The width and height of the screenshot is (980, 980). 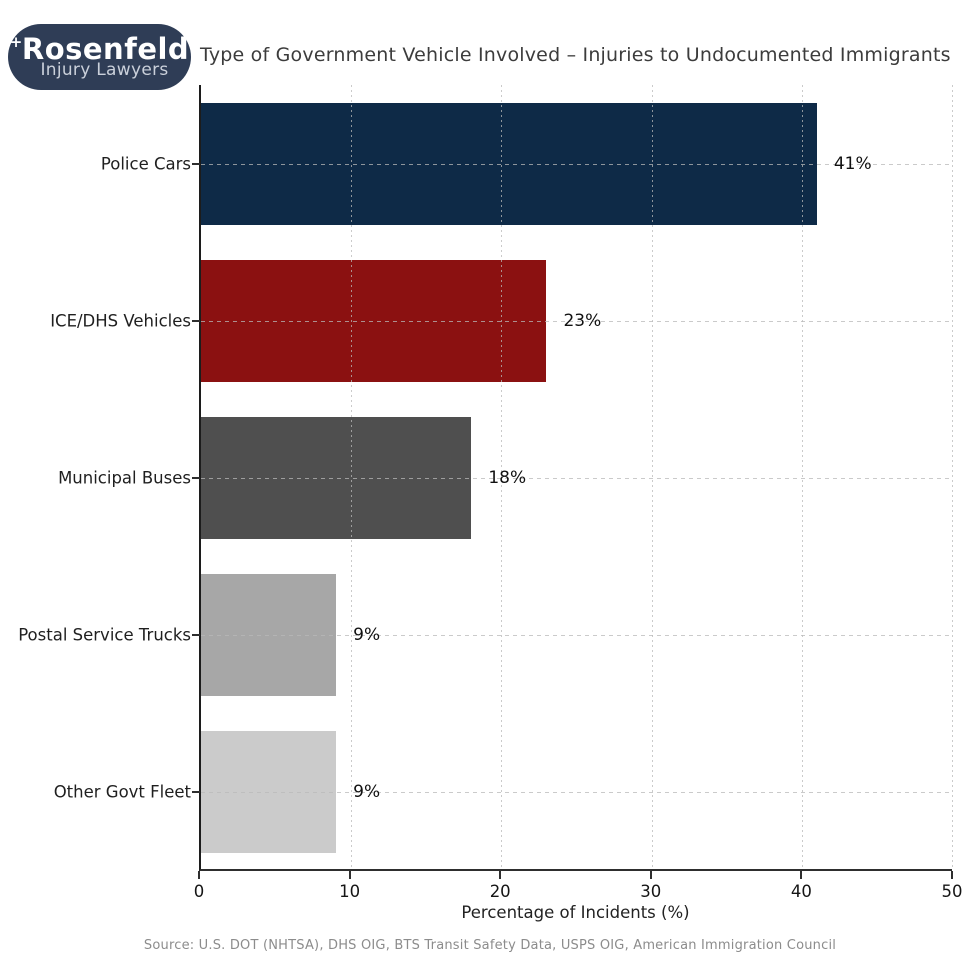 I want to click on value-label: 23%, so click(x=582, y=320).